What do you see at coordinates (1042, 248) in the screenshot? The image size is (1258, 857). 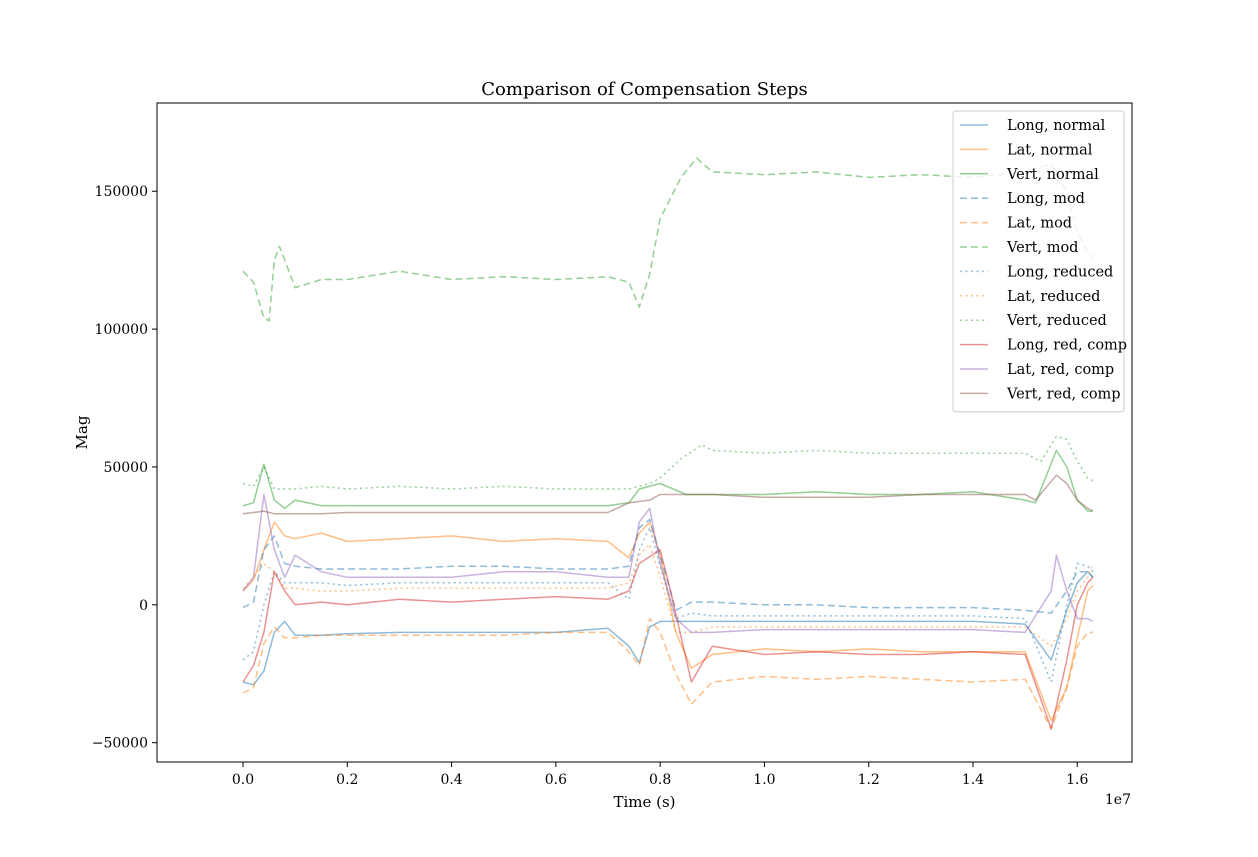 I see `legend-entry: Vert, mod` at bounding box center [1042, 248].